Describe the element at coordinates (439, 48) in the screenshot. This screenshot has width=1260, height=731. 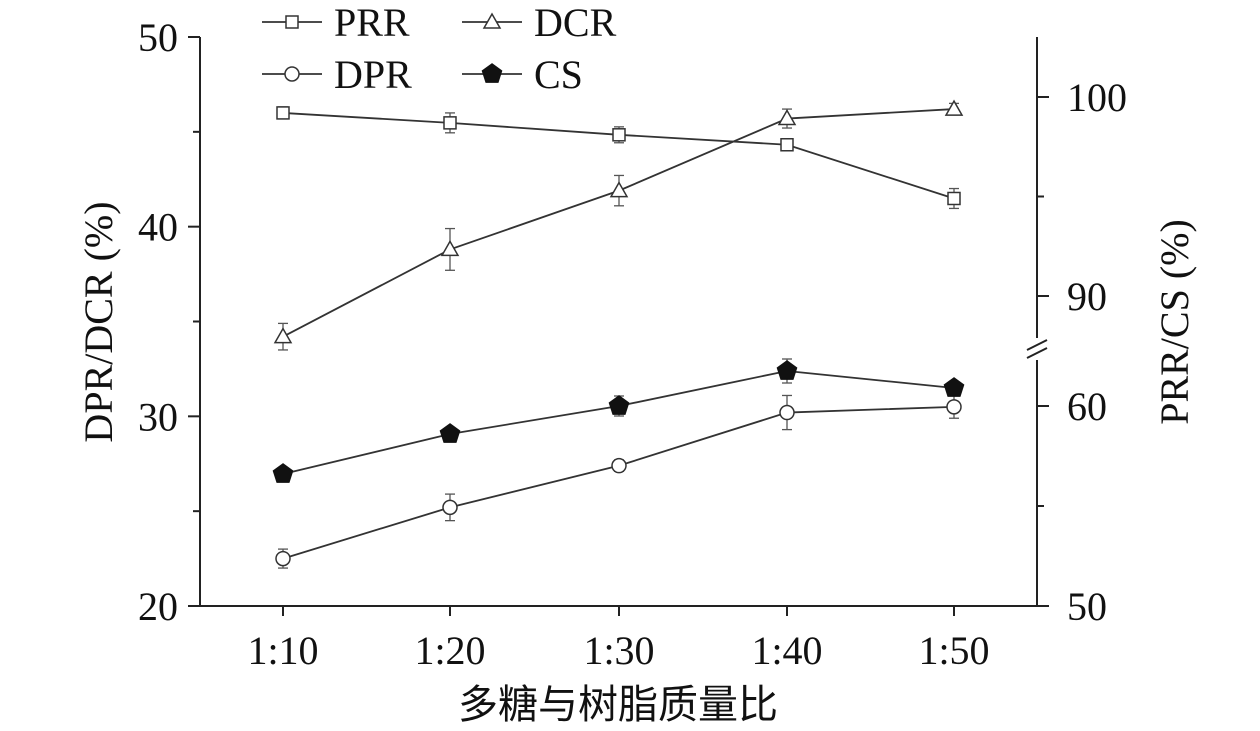
I see `legend: PRR DCR DPR CS` at that location.